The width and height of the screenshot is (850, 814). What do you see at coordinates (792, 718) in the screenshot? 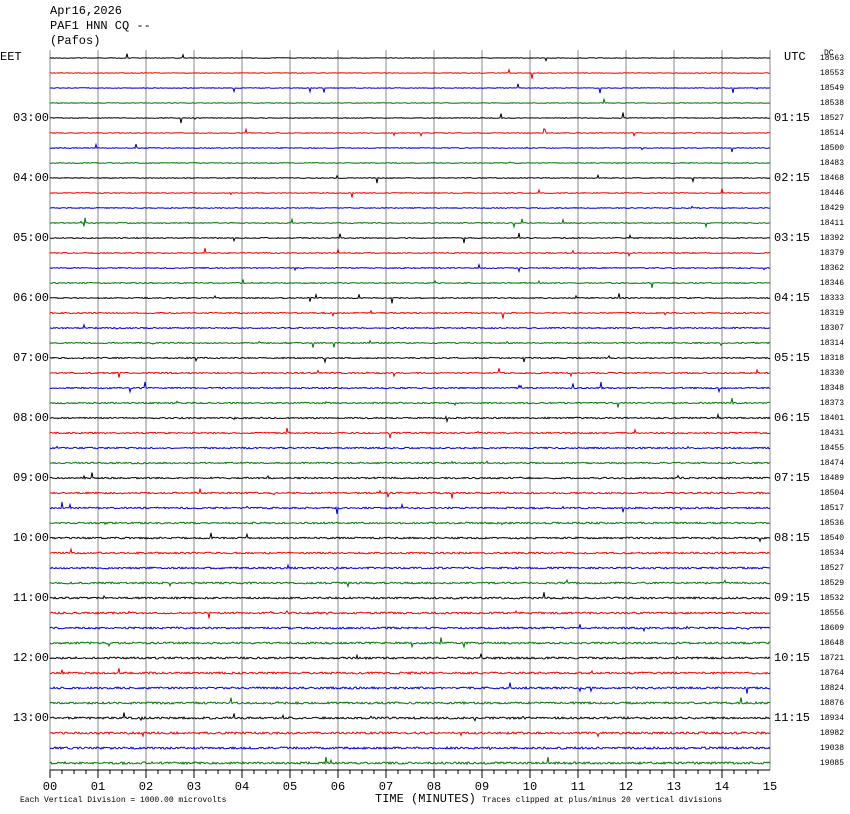
I see `right-hour: 11:15` at bounding box center [792, 718].